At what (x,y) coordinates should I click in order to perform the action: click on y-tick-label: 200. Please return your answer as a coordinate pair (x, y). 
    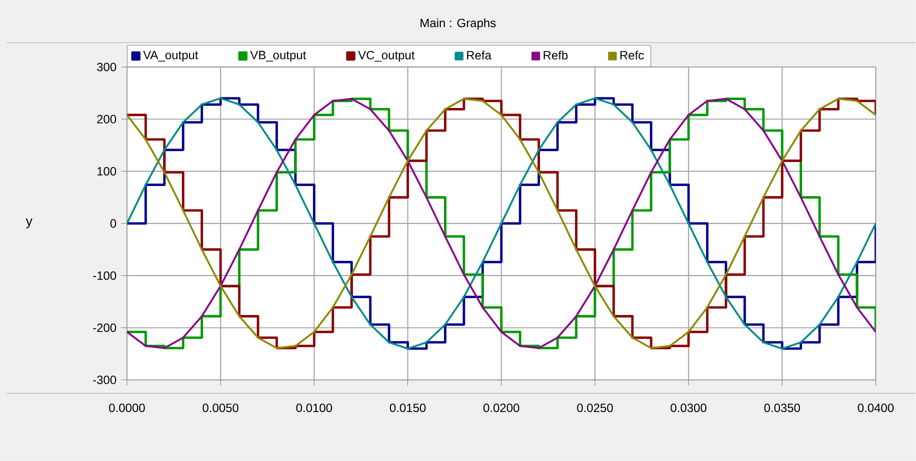
    Looking at the image, I should click on (106, 119).